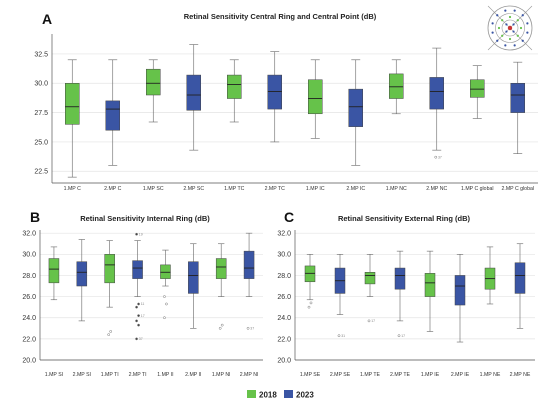 The image size is (550, 404). I want to click on panel-letter-a: A, so click(47, 19).